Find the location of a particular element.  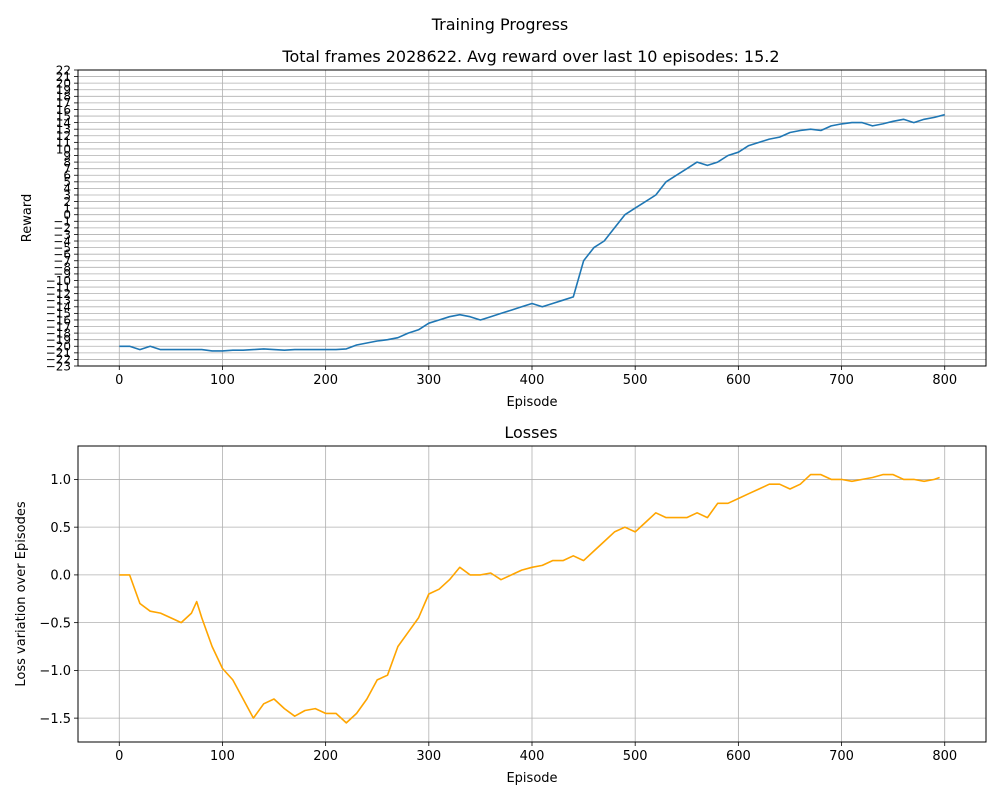

y-tick-label: 10 is located at coordinates (63, 149).